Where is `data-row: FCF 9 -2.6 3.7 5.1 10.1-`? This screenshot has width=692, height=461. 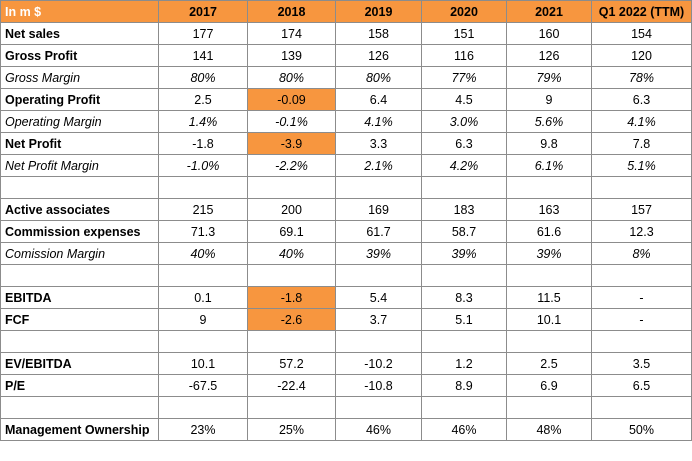 data-row: FCF 9 -2.6 3.7 5.1 10.1- is located at coordinates (346, 319).